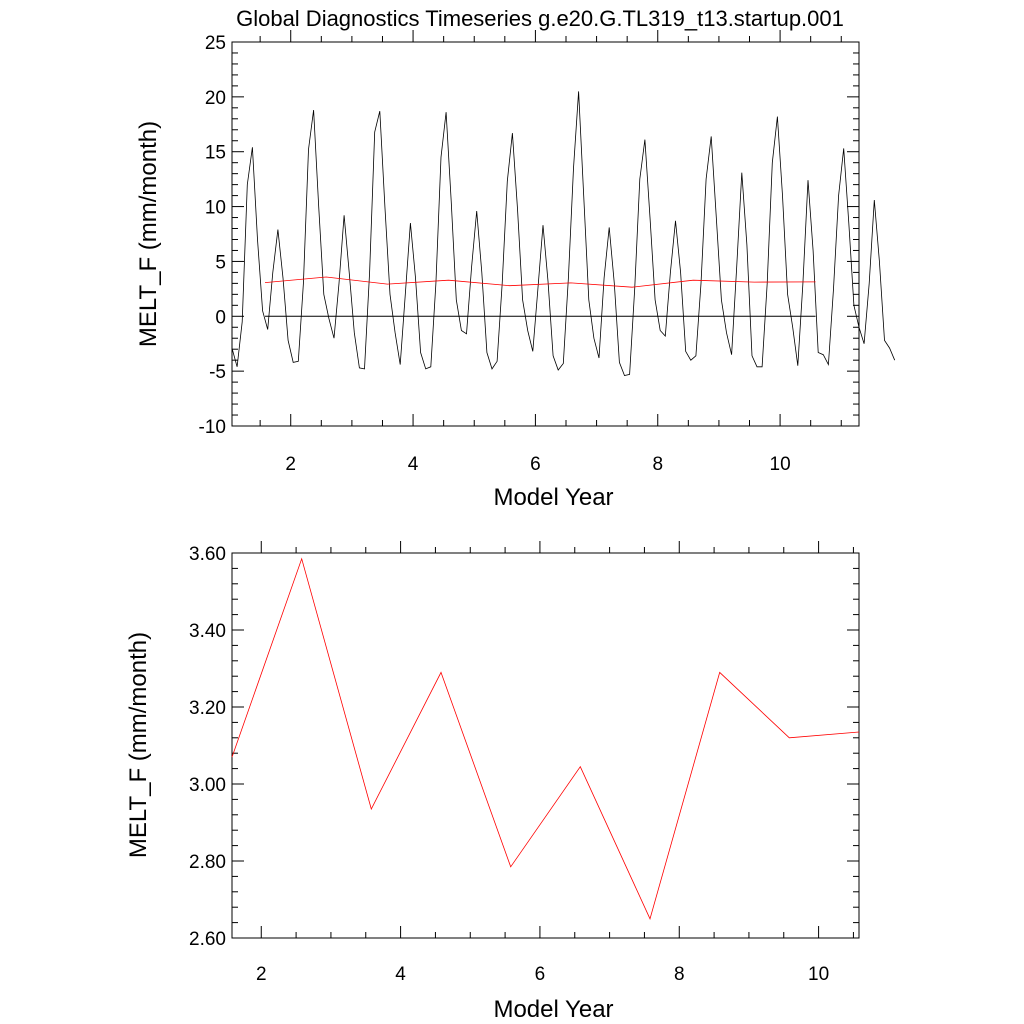 Image resolution: width=1024 pixels, height=1024 pixels. Describe the element at coordinates (207, 862) in the screenshot. I see `y-tick-label: 2.80` at that location.